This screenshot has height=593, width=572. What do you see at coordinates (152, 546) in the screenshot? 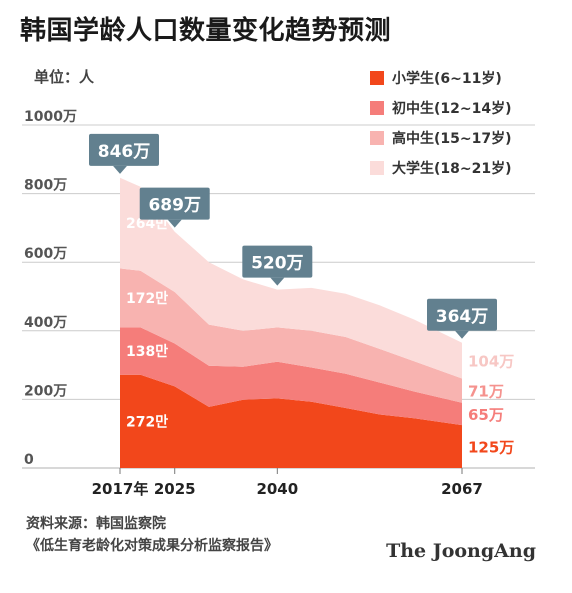
I see `source-line-2: 《低生育老龄化对策成果分析监察报告》` at bounding box center [152, 546].